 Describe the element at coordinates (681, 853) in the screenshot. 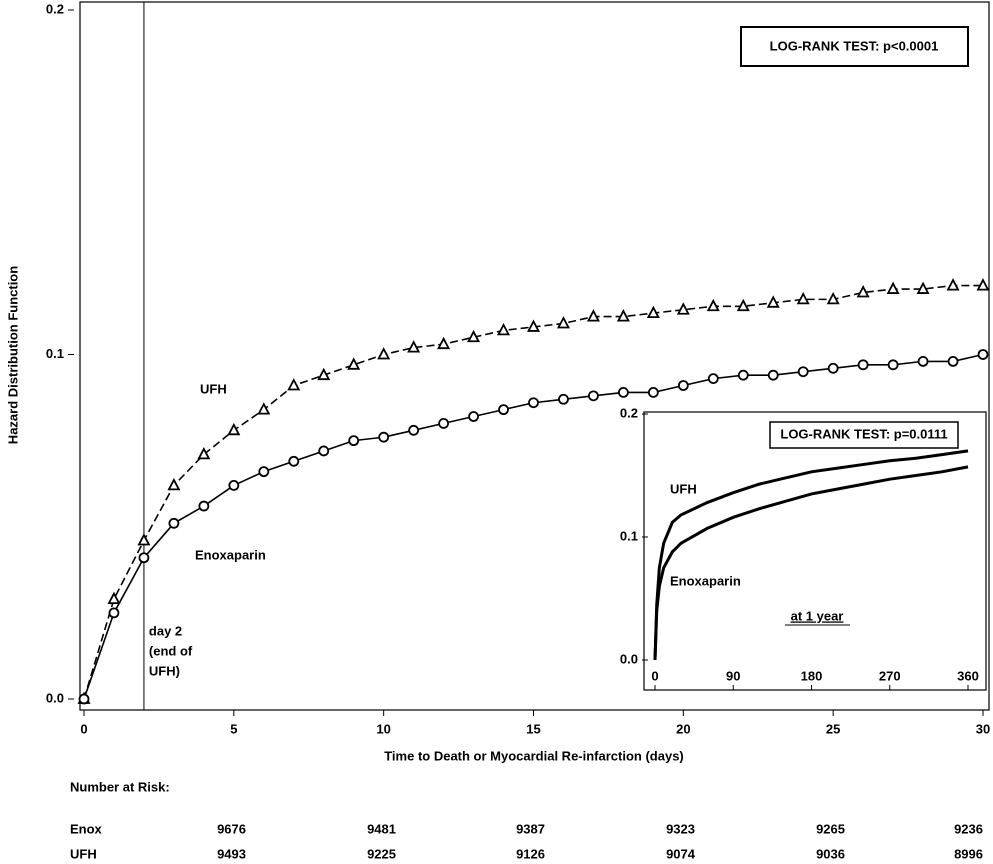

I see `risk-value: 9074` at that location.